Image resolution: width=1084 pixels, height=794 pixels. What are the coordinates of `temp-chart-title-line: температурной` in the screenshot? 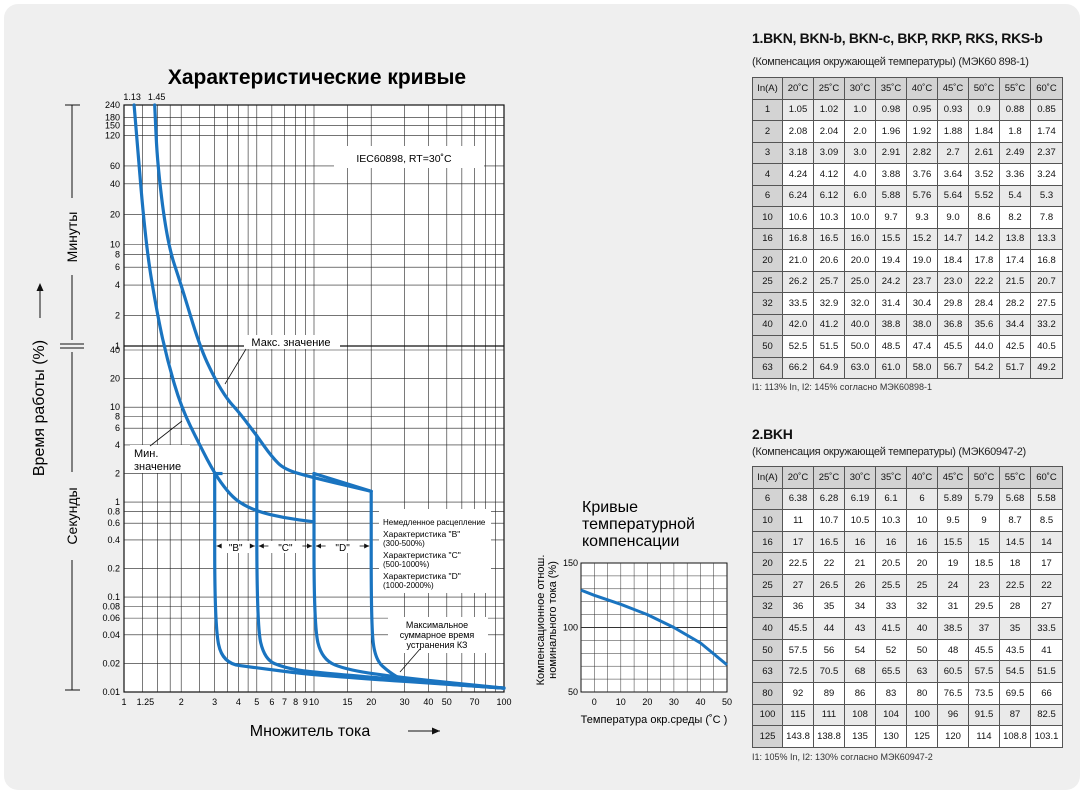 It's located at (638, 524).